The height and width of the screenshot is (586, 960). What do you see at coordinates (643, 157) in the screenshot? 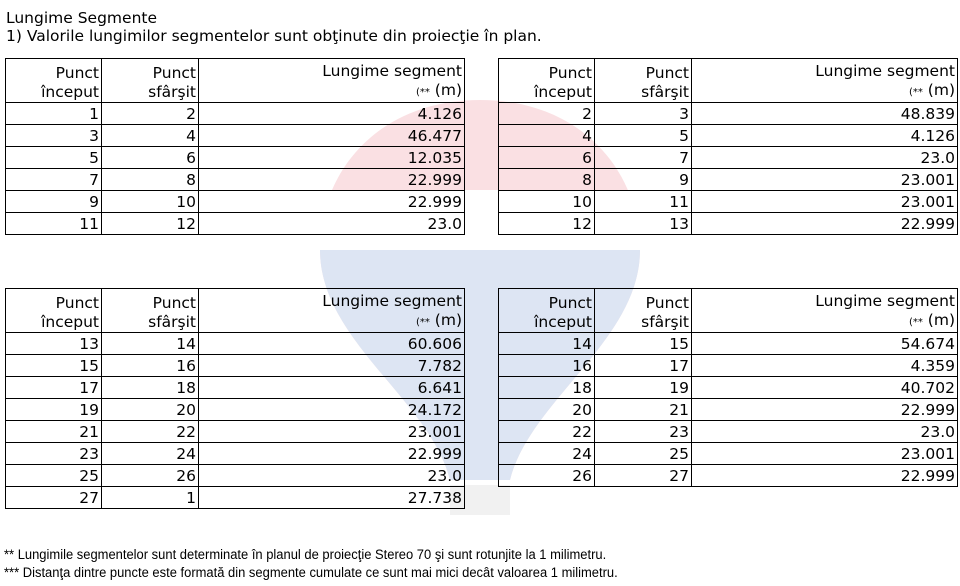
I see `end-point-cell: 7` at bounding box center [643, 157].